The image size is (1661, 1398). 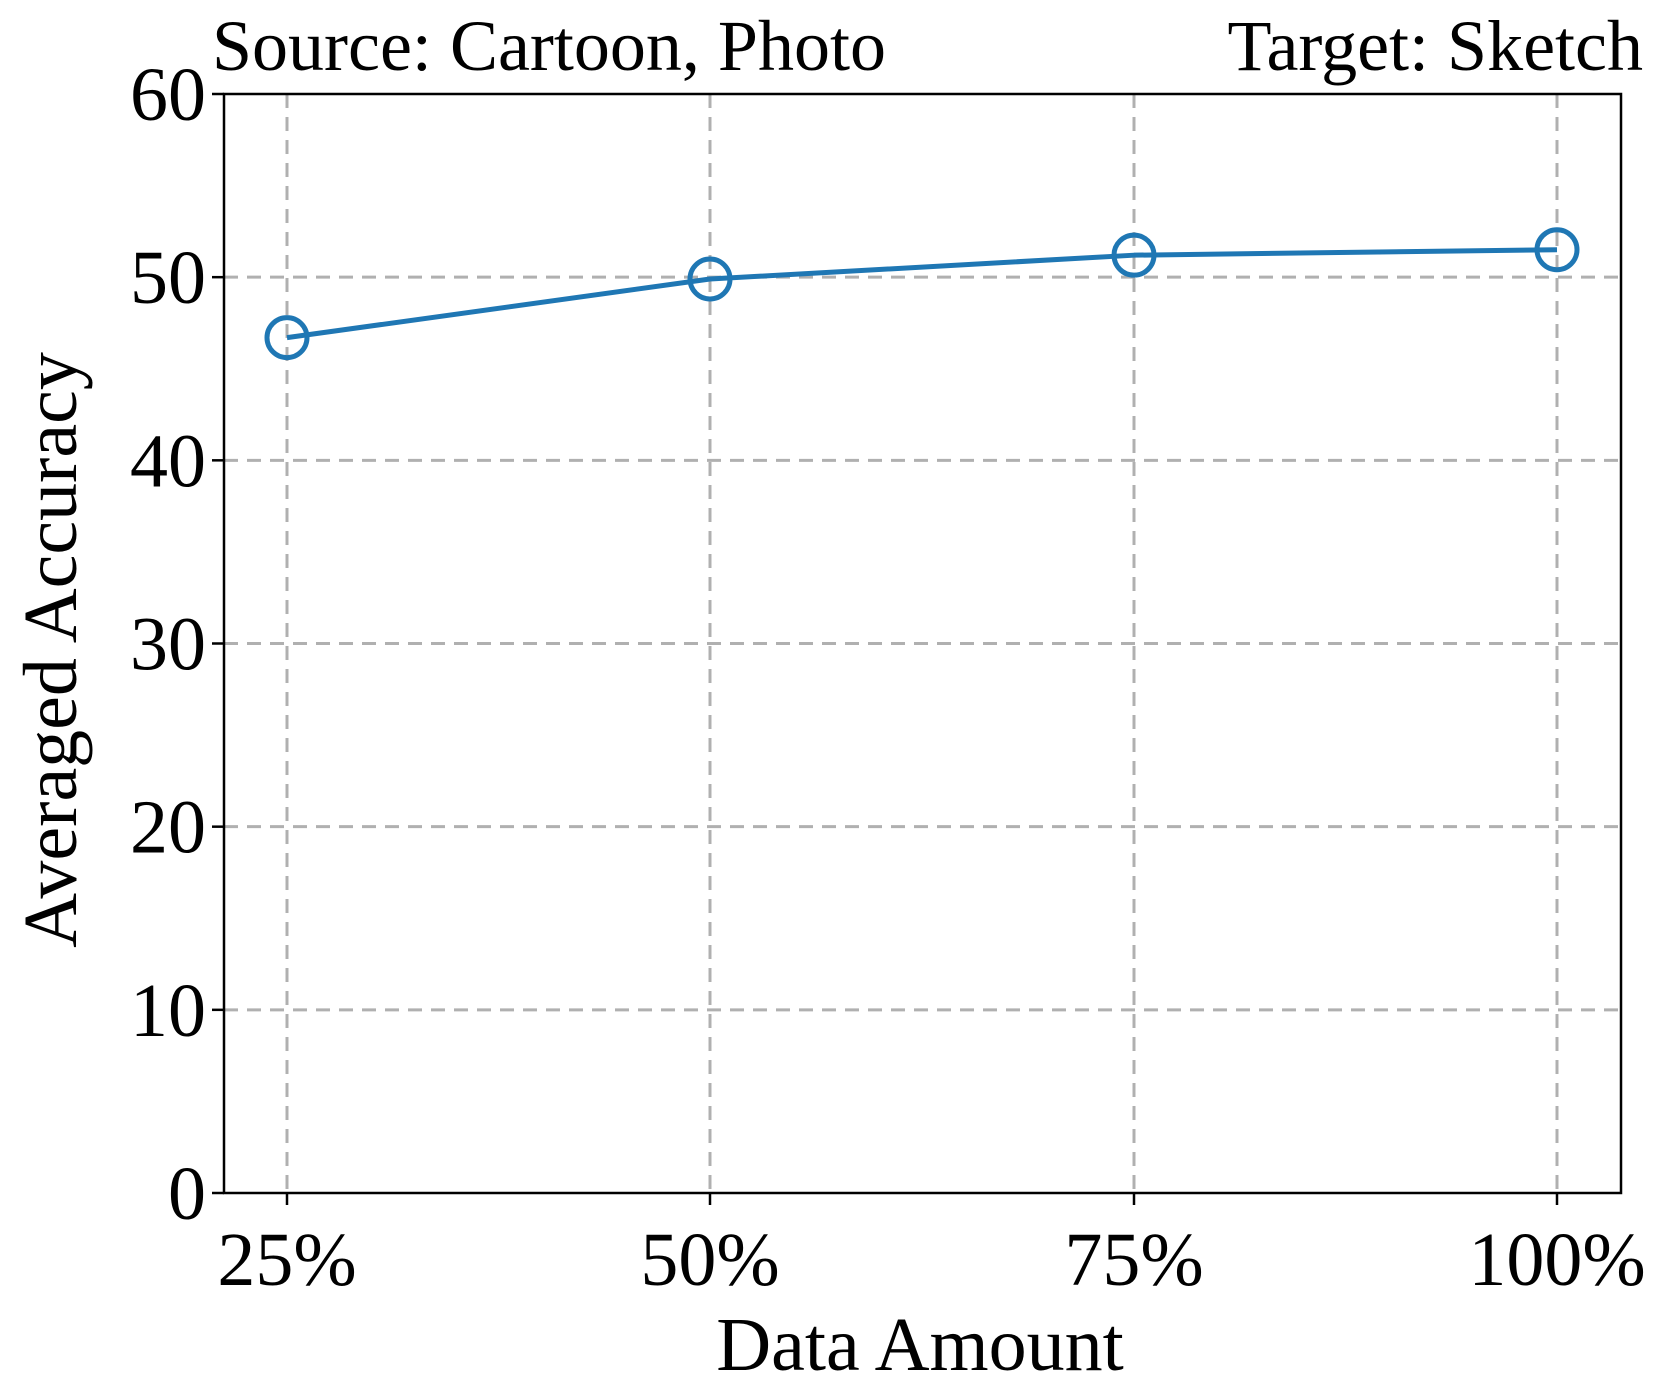 I want to click on y-tick-label: 60, so click(x=168, y=95).